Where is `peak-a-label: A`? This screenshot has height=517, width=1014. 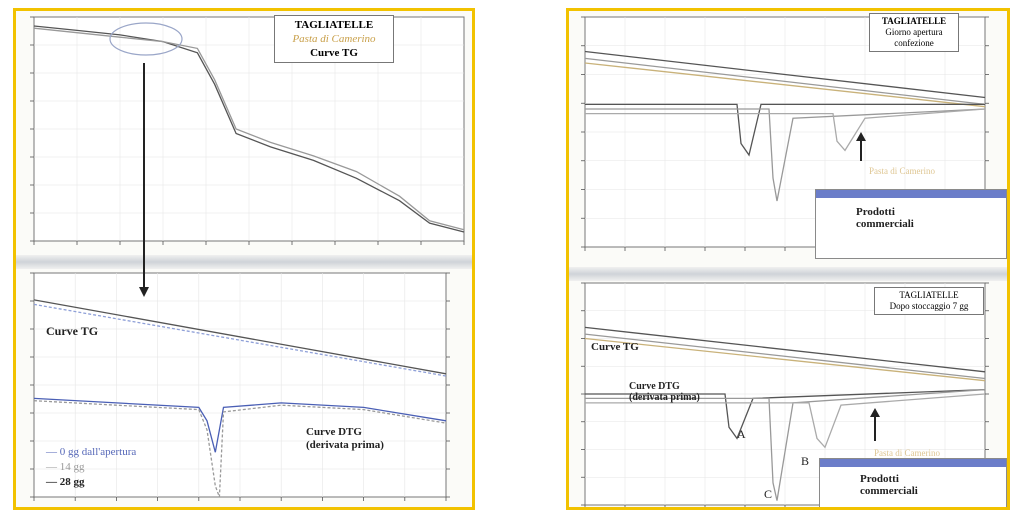 peak-a-label: A is located at coordinates (741, 434).